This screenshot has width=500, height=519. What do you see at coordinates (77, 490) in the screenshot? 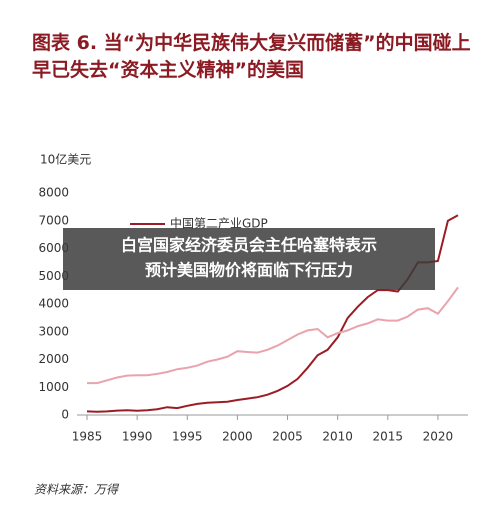
I see `source: 资料来源：万得` at bounding box center [77, 490].